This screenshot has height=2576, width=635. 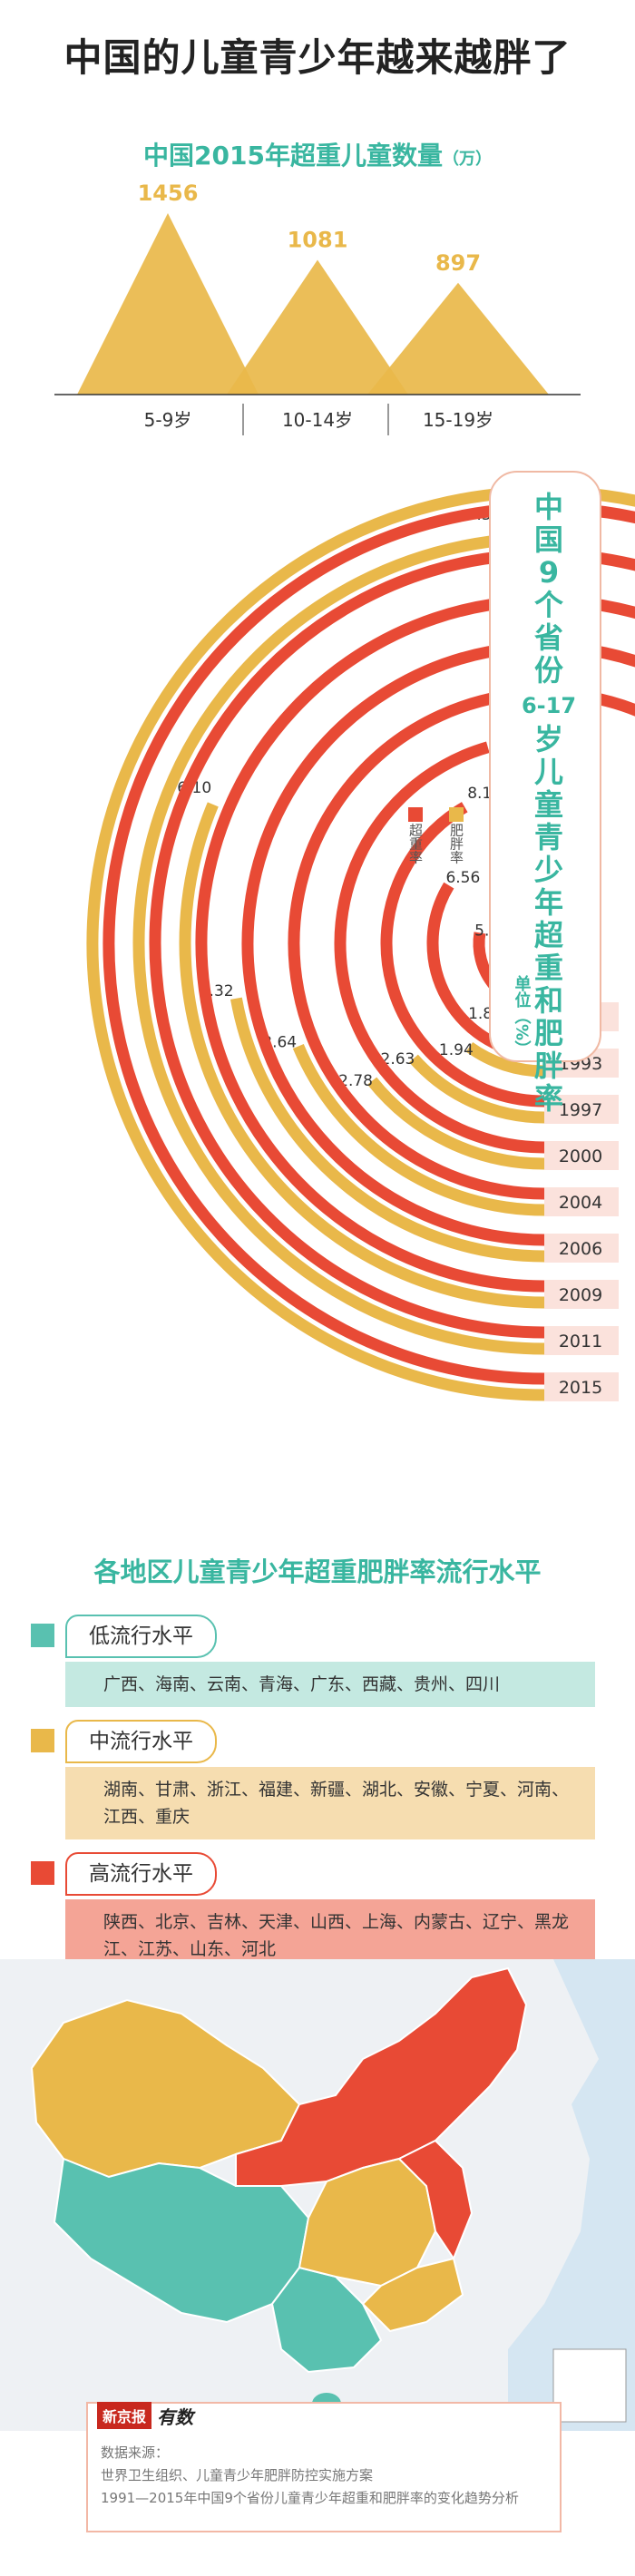 I want to click on radial-title-char: 率, so click(x=548, y=1098).